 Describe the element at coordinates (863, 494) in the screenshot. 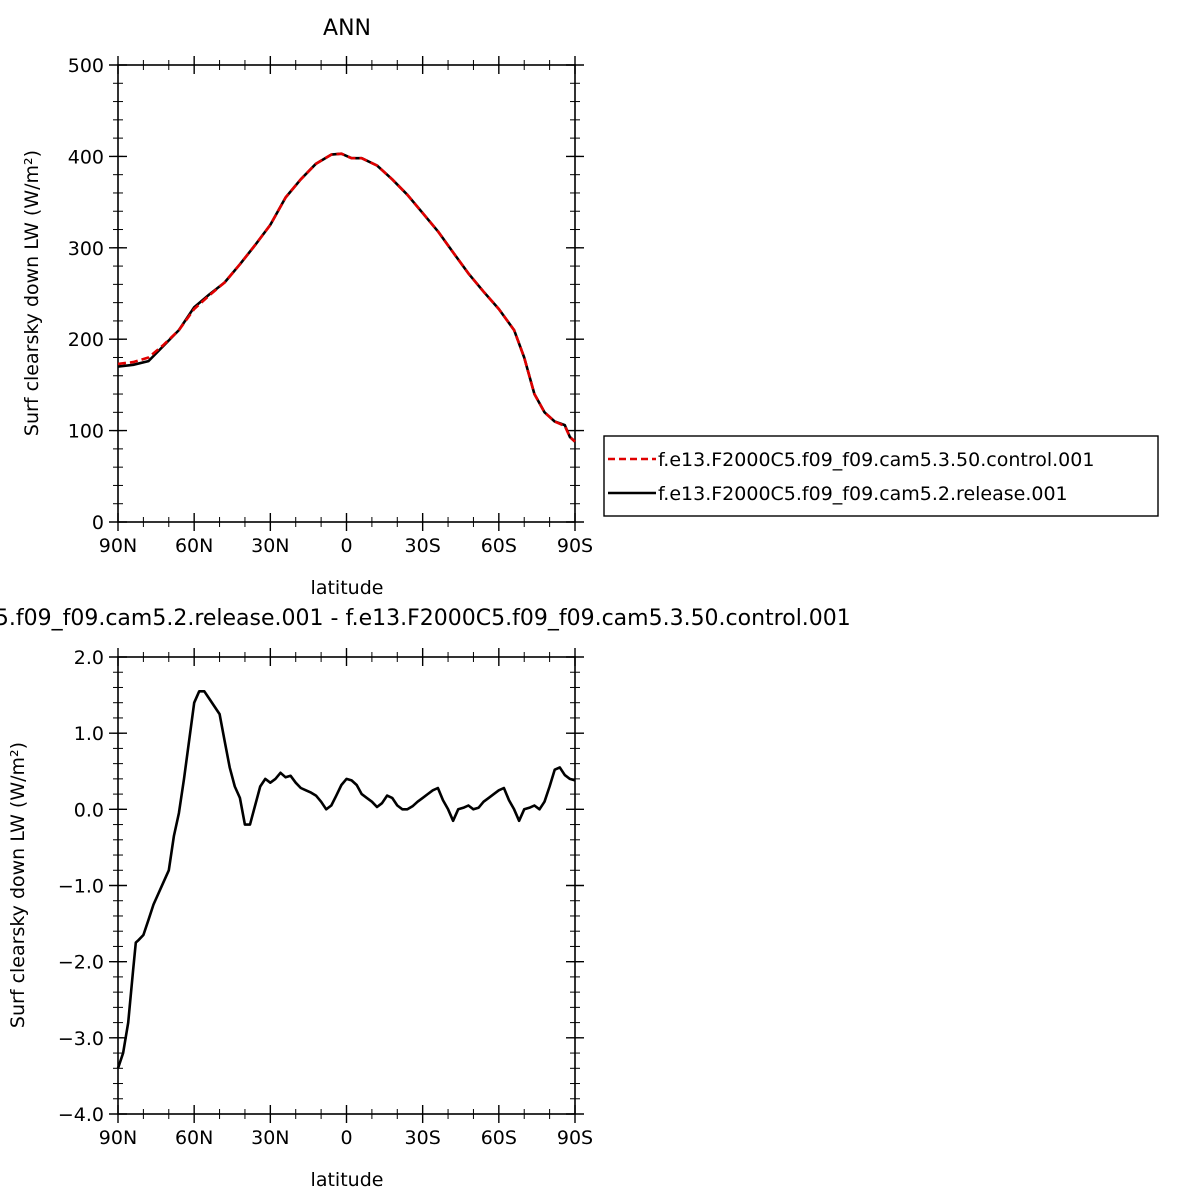

I see `legend-label-release: f.e13.F2000C5.f09_f09.cam5.2.release.001` at that location.